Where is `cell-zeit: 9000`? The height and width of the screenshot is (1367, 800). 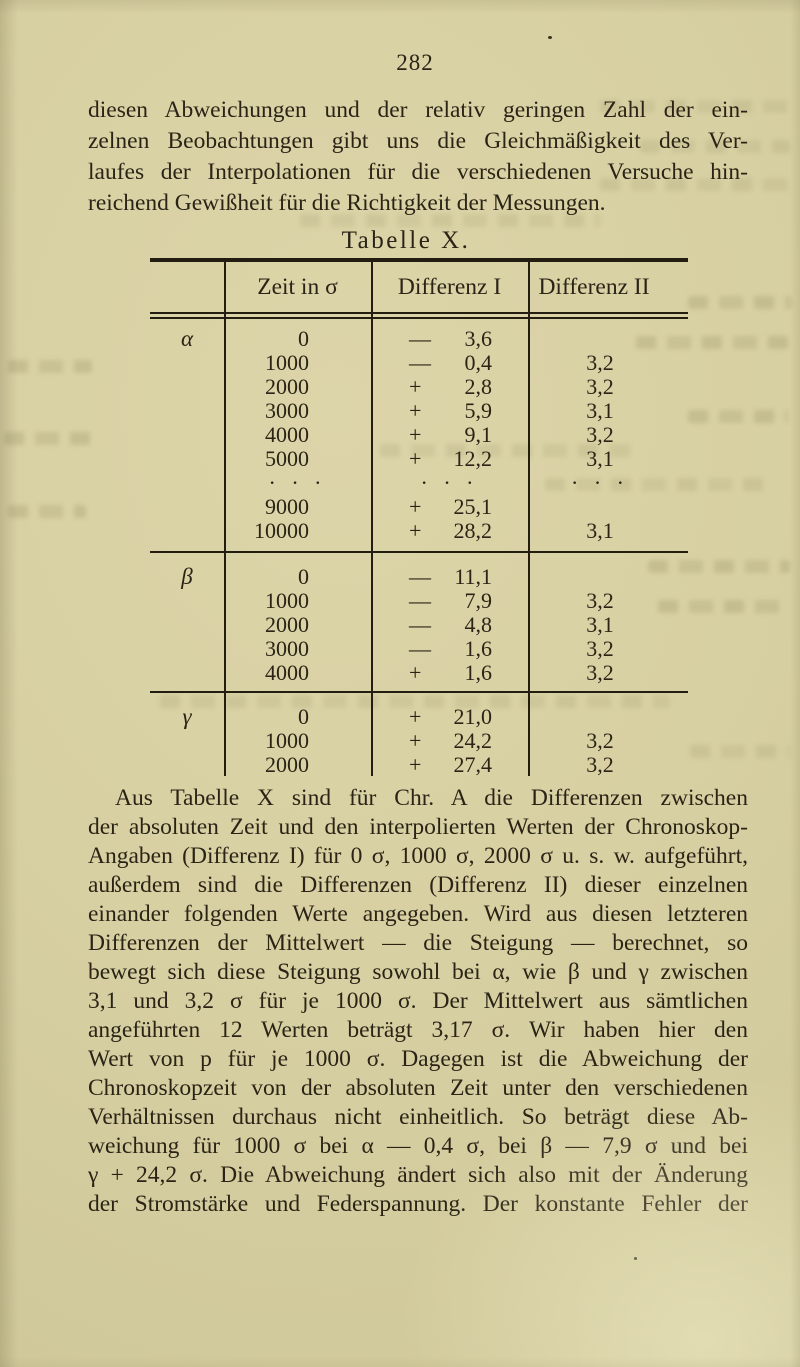 cell-zeit: 9000 is located at coordinates (287, 506).